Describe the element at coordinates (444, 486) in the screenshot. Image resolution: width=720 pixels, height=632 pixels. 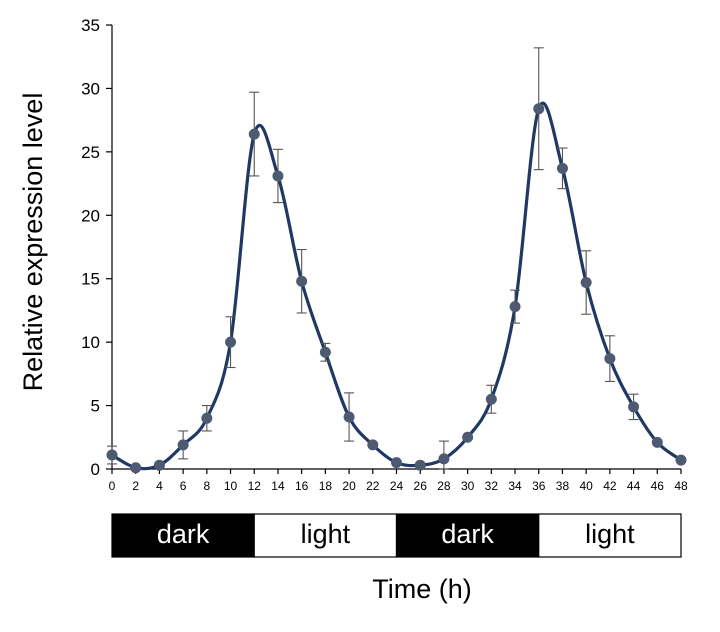
I see `x-tick-label: 28` at that location.